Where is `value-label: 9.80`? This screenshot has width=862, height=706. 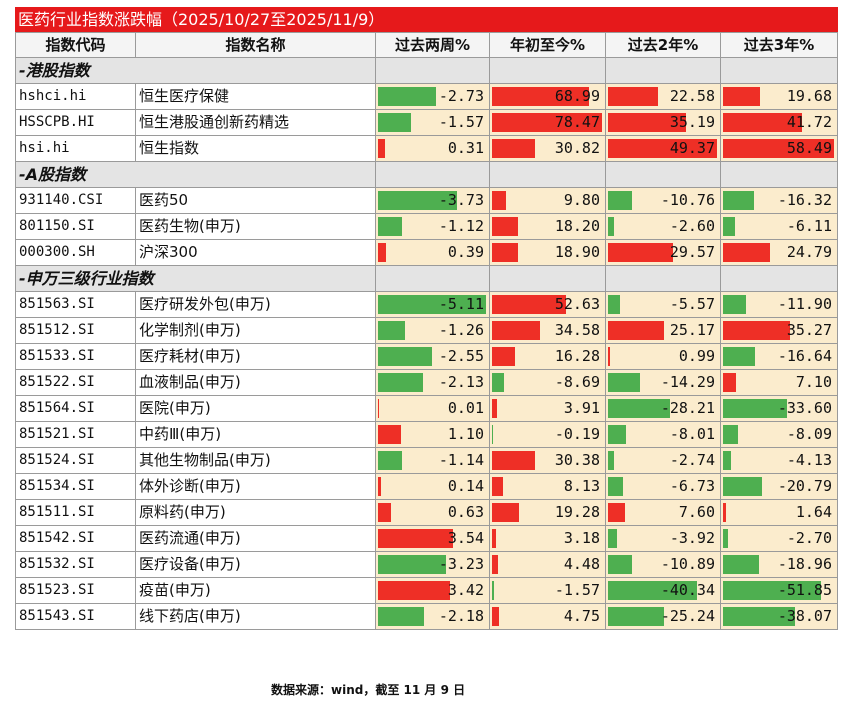 value-label: 9.80 is located at coordinates (581, 200).